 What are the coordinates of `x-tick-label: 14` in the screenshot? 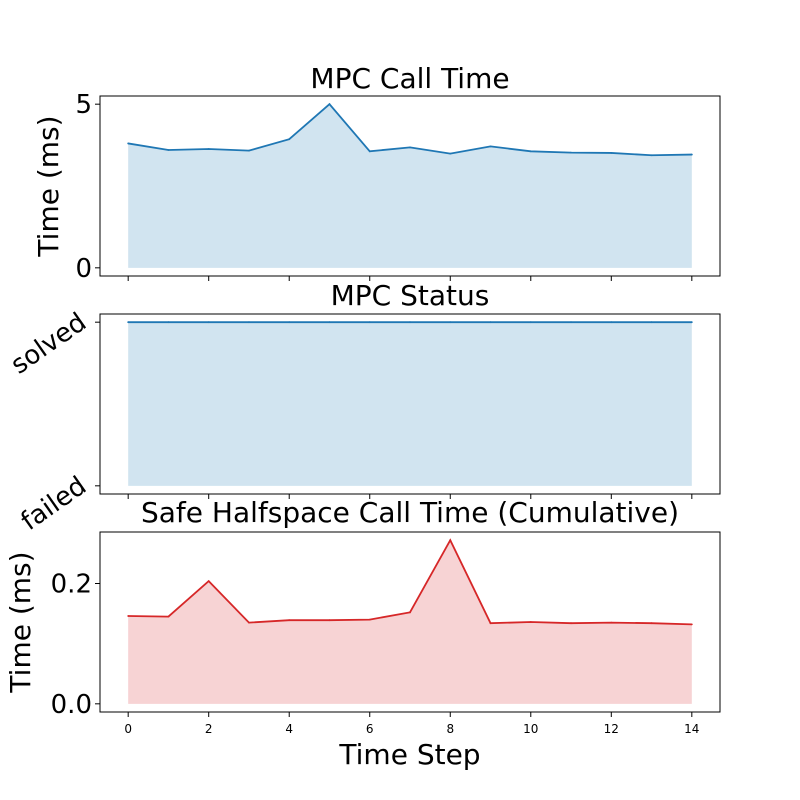 It's located at (691, 729).